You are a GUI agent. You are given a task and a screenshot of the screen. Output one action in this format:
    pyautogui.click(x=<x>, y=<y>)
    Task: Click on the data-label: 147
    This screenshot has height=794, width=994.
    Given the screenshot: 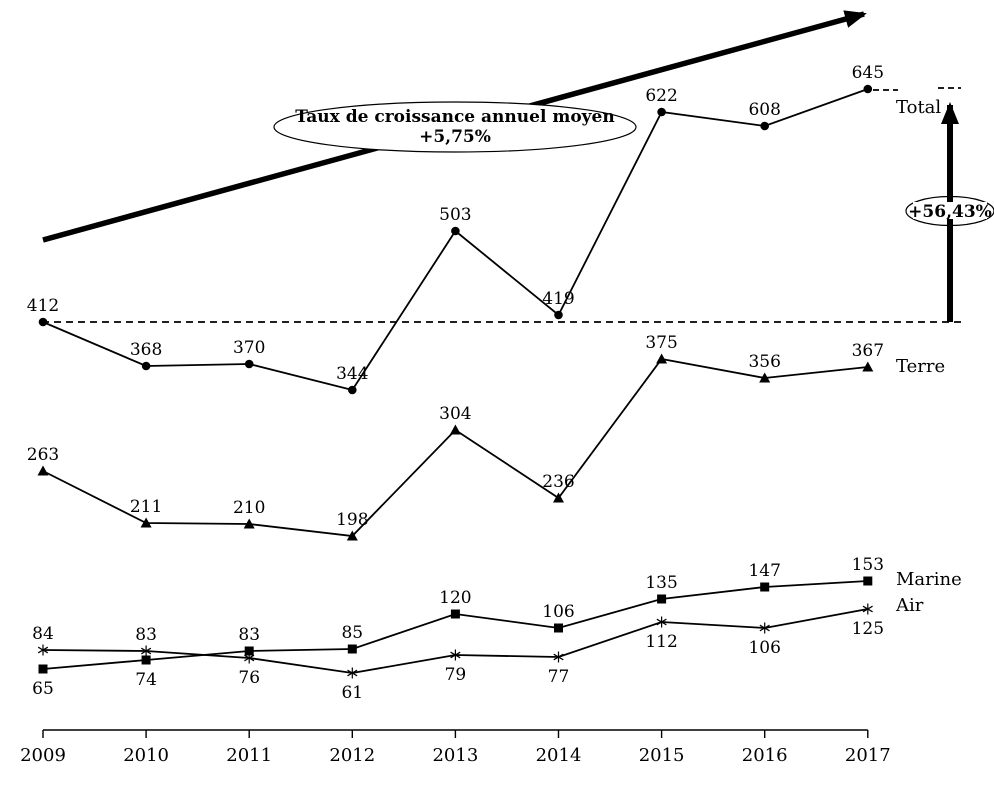 What is the action you would take?
    pyautogui.click(x=764, y=571)
    